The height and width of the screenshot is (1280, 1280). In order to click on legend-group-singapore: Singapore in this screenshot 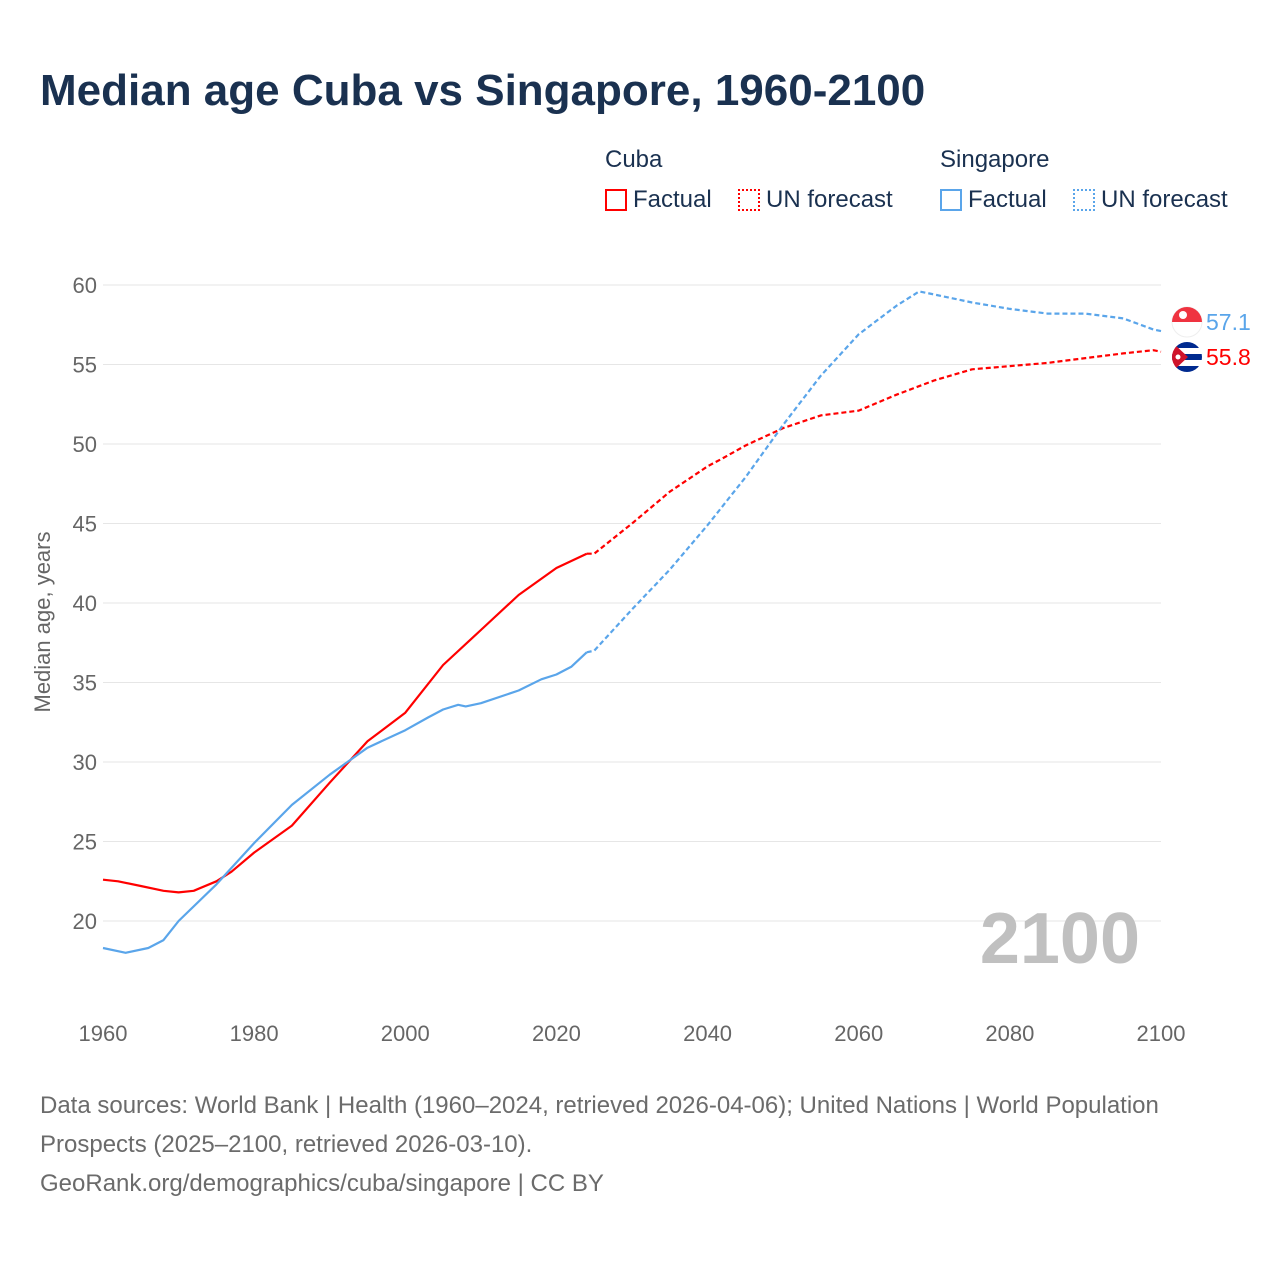, I will do `click(995, 159)`.